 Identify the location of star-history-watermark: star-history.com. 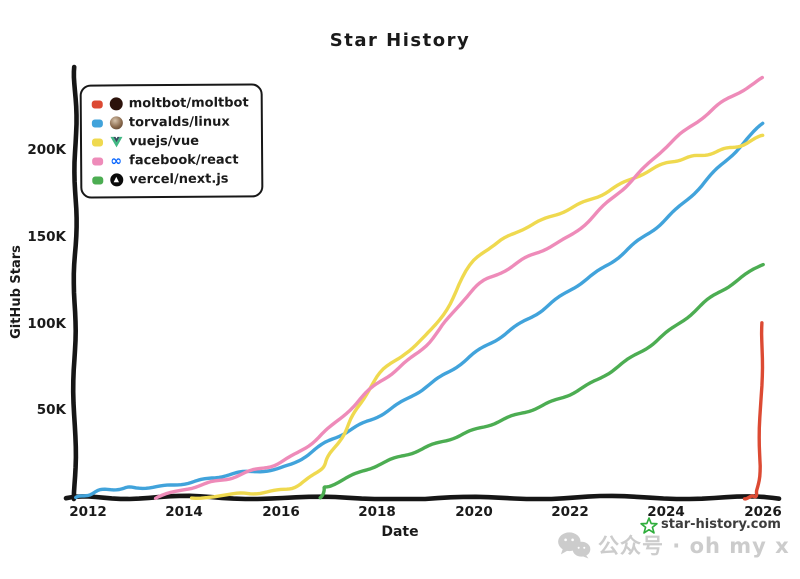
(710, 526).